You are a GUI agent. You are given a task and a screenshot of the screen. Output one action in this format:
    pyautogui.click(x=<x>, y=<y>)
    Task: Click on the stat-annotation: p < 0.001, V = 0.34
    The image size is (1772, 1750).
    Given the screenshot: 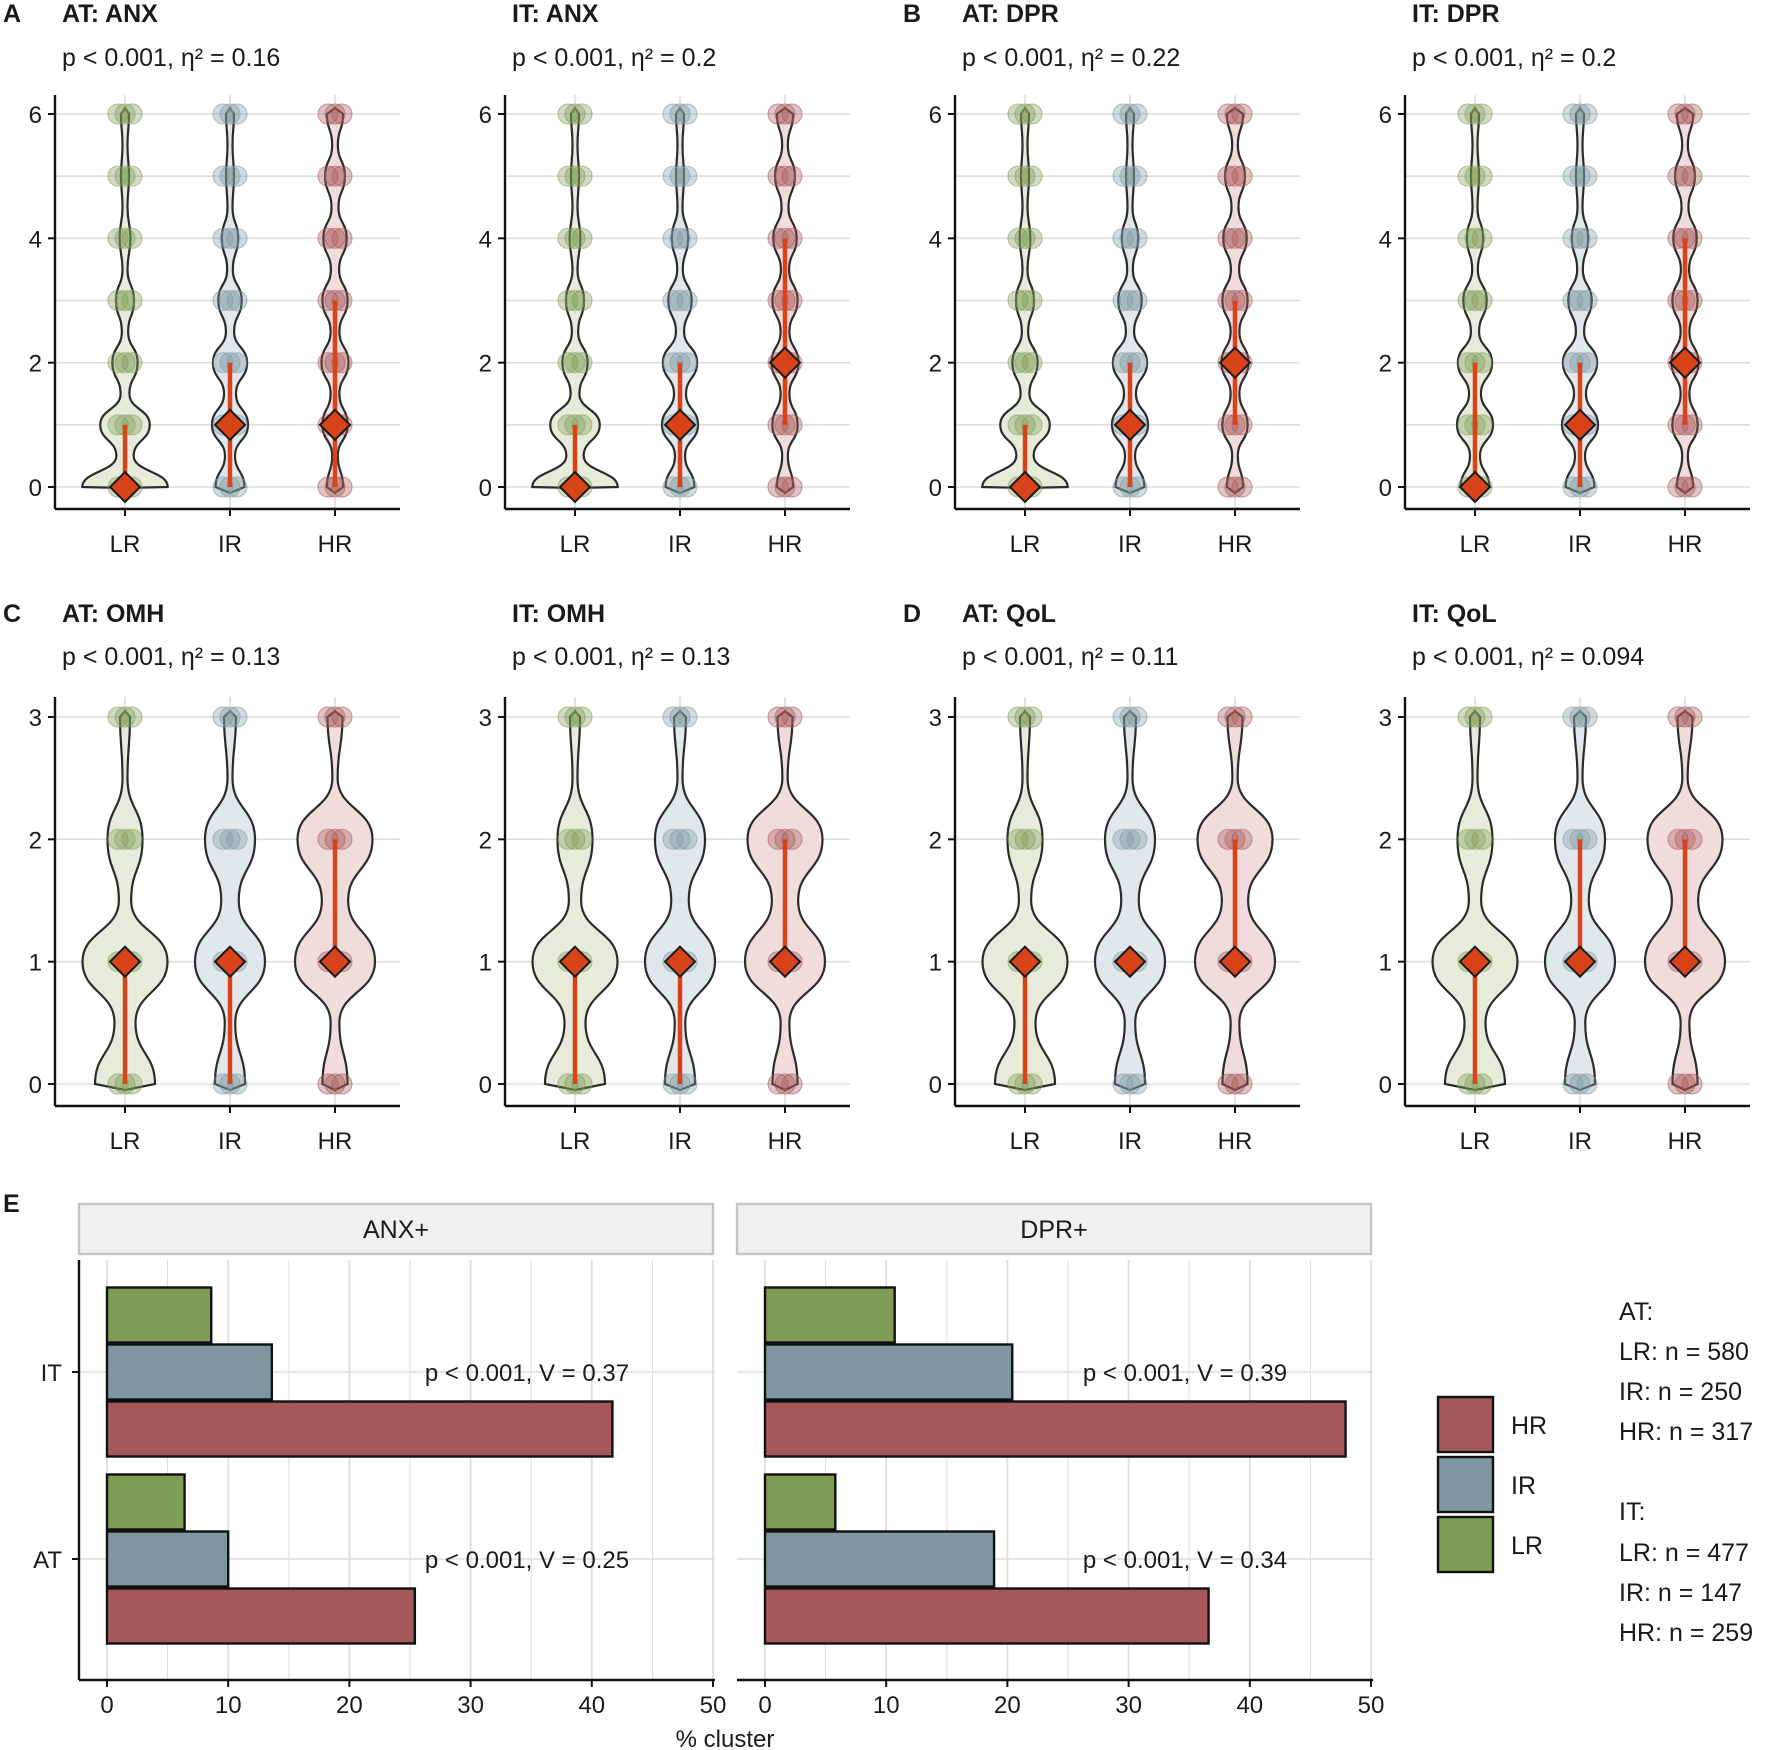 What is the action you would take?
    pyautogui.click(x=1185, y=1560)
    